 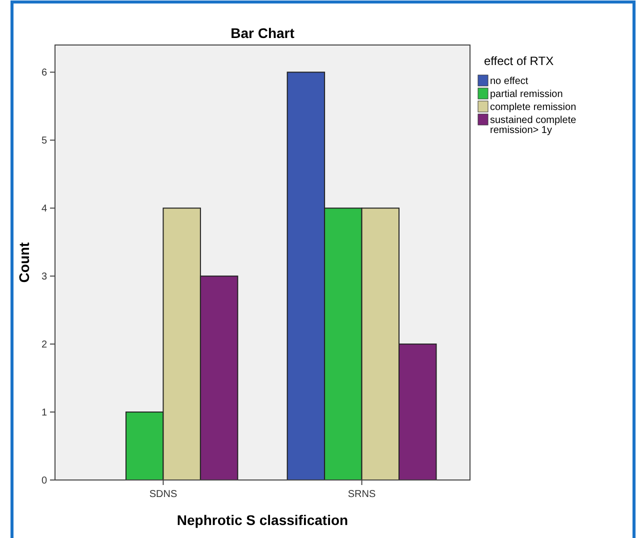 I want to click on legend-label: partial remission, so click(x=526, y=94).